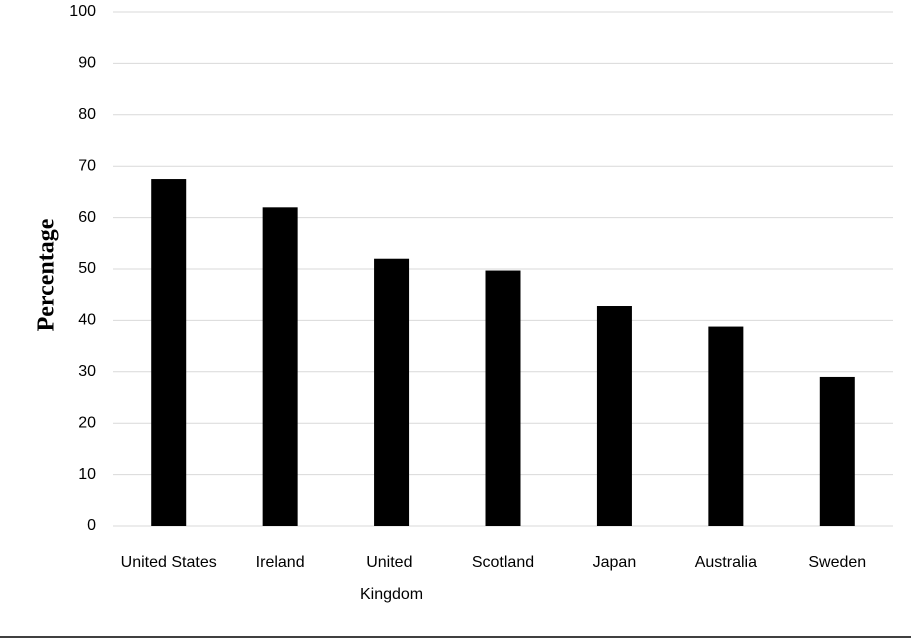 Image resolution: width=911 pixels, height=642 pixels. What do you see at coordinates (87, 165) in the screenshot?
I see `y-tick-label: 70` at bounding box center [87, 165].